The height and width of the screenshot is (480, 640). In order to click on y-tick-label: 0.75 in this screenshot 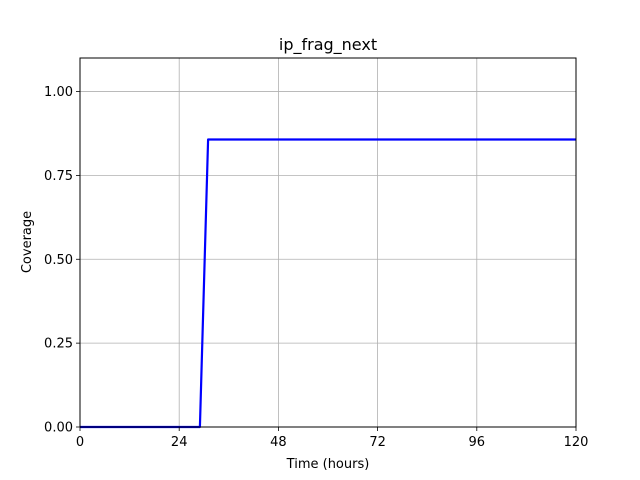, I will do `click(58, 176)`.